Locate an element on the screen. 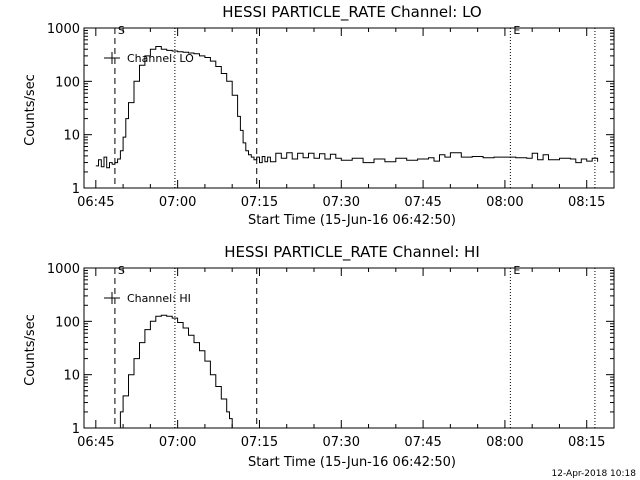 The width and height of the screenshot is (640, 480). chart-title: HESSI PARTICLE_RATE Channel: LO is located at coordinates (351, 12).